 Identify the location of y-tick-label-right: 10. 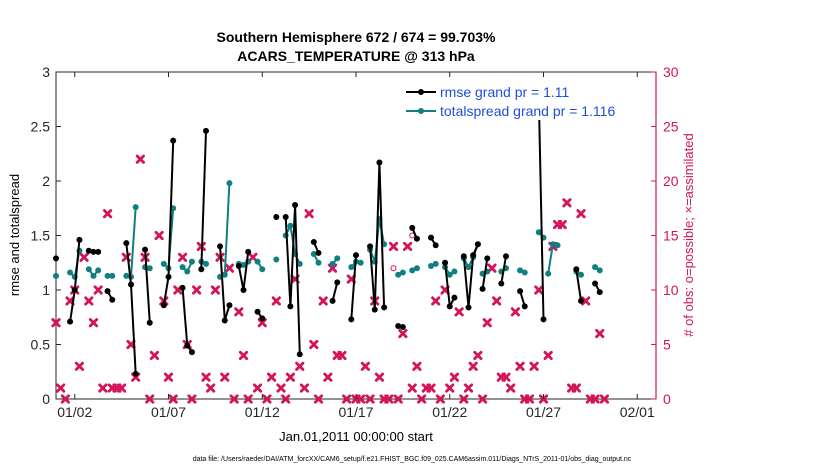
(671, 290).